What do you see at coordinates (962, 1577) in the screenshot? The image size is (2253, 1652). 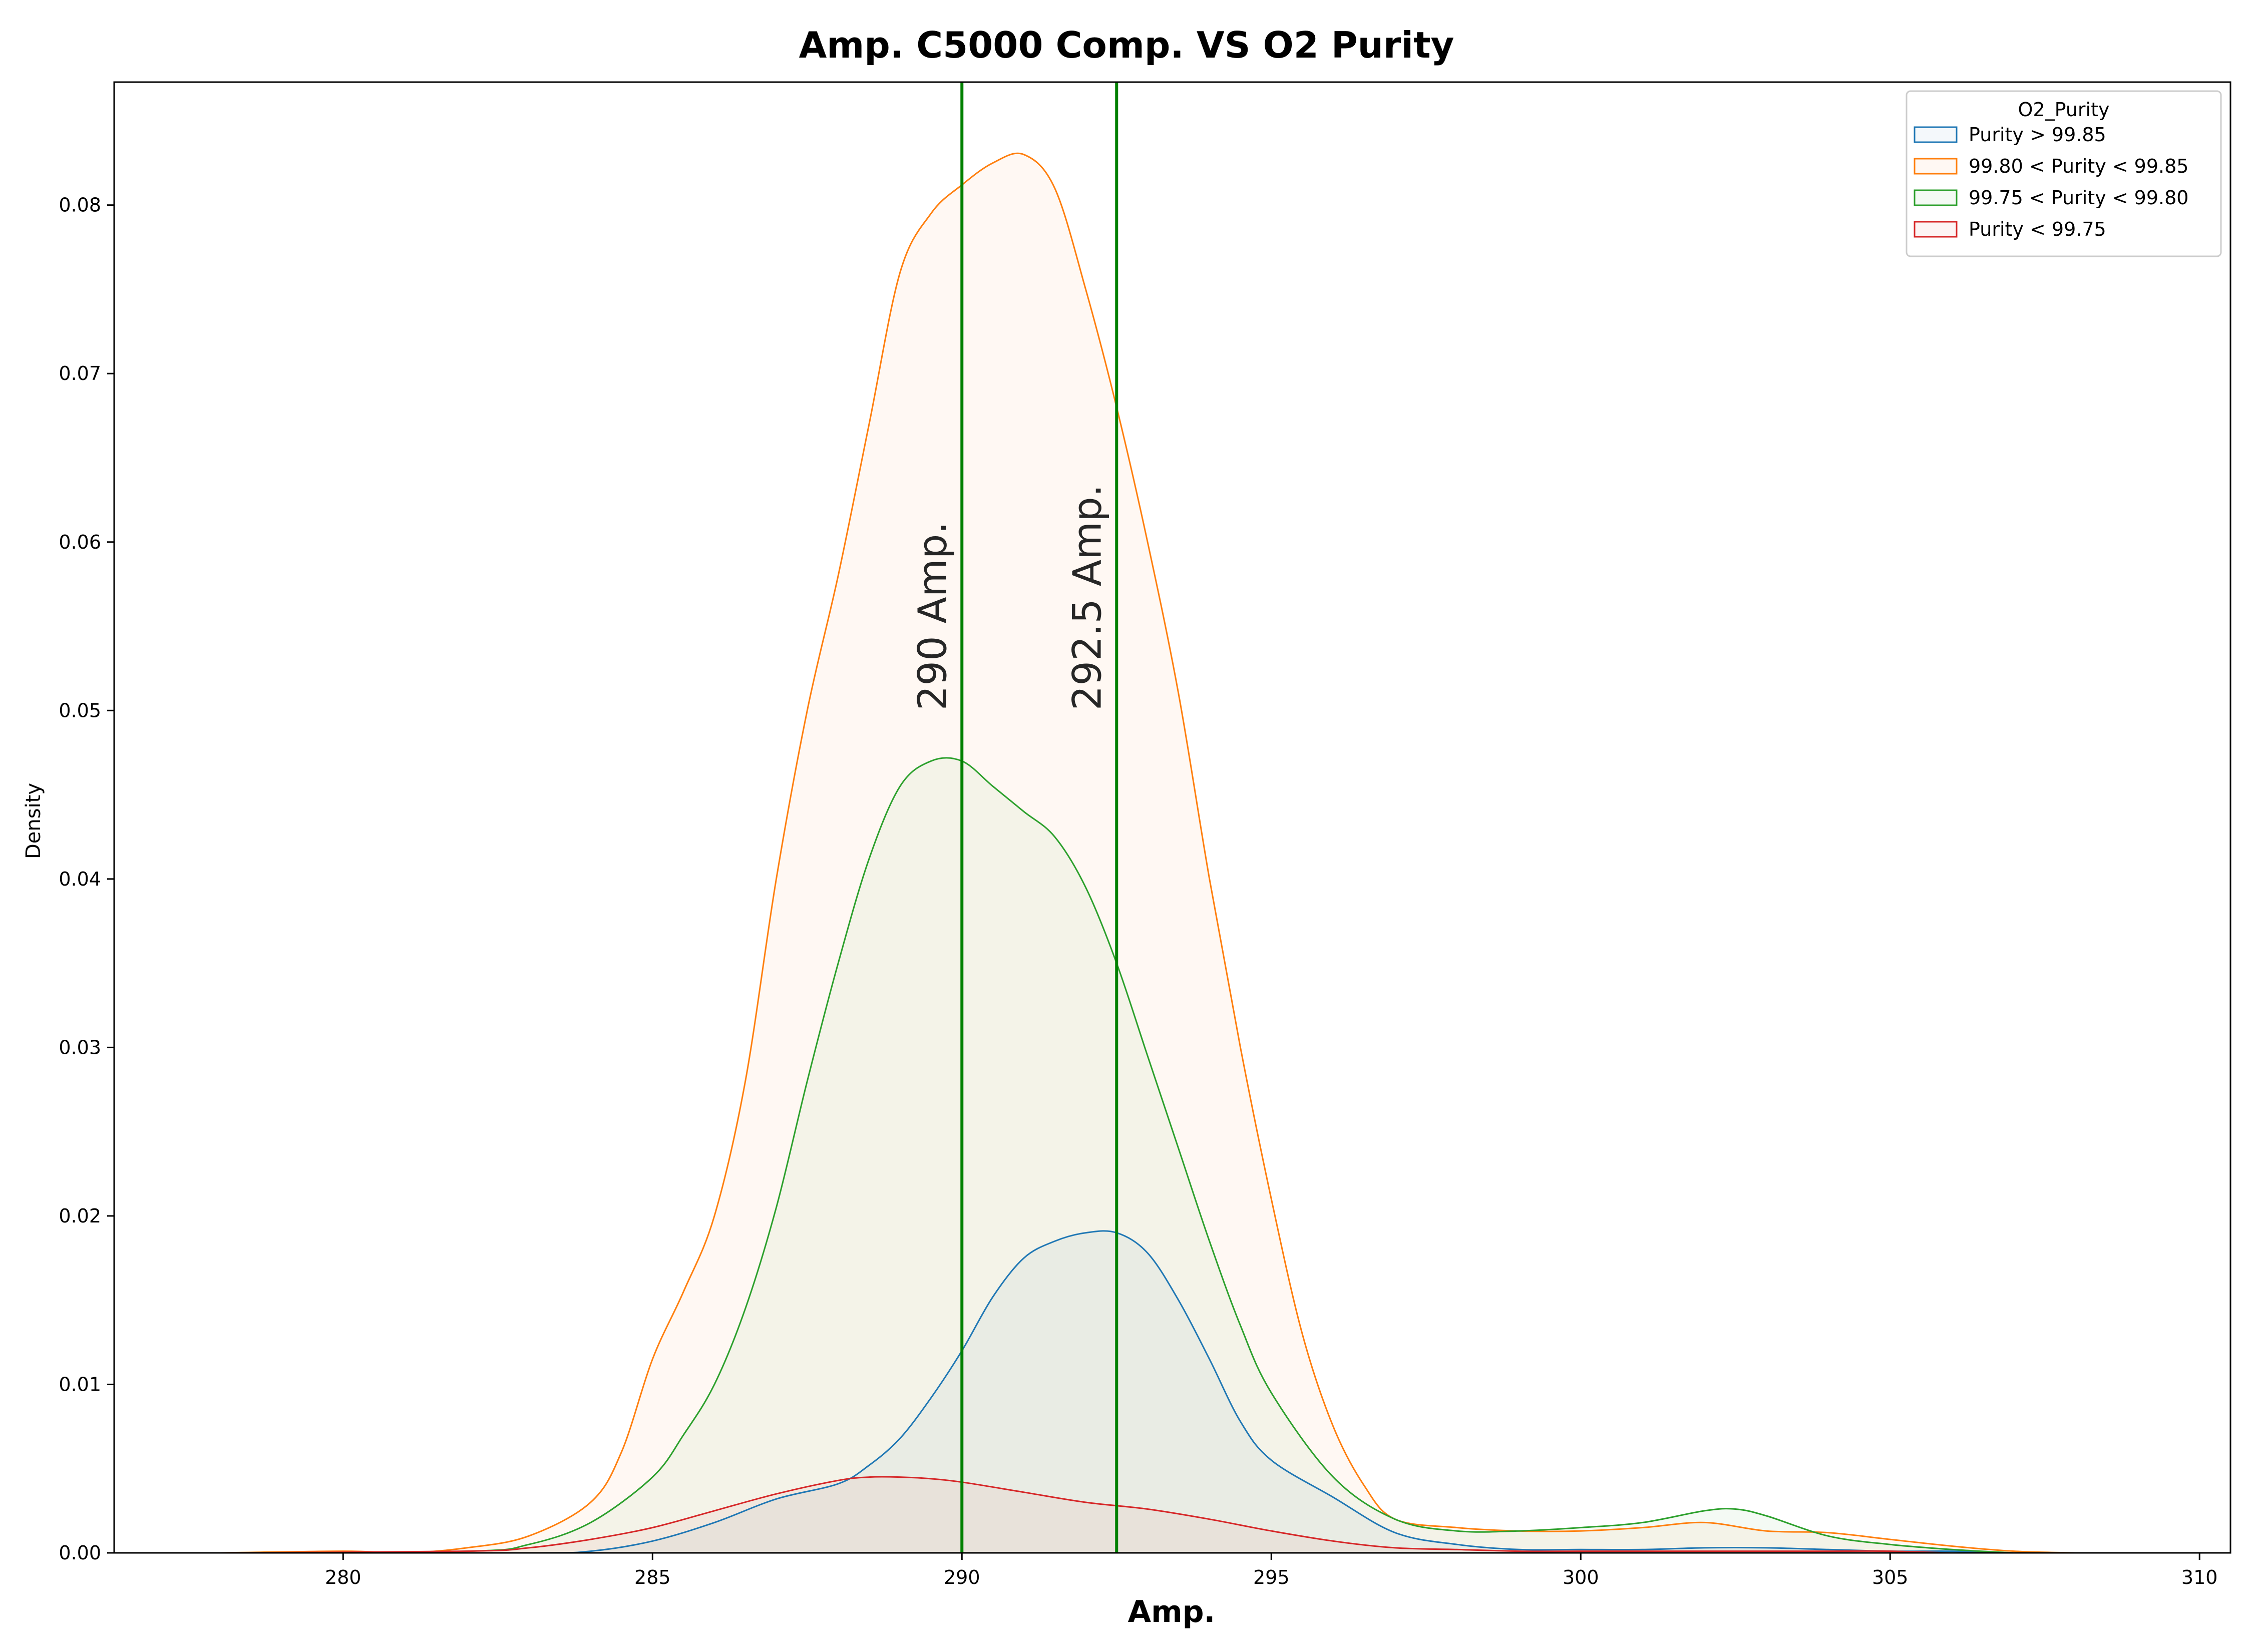 I see `x-tick-label-3: 290` at bounding box center [962, 1577].